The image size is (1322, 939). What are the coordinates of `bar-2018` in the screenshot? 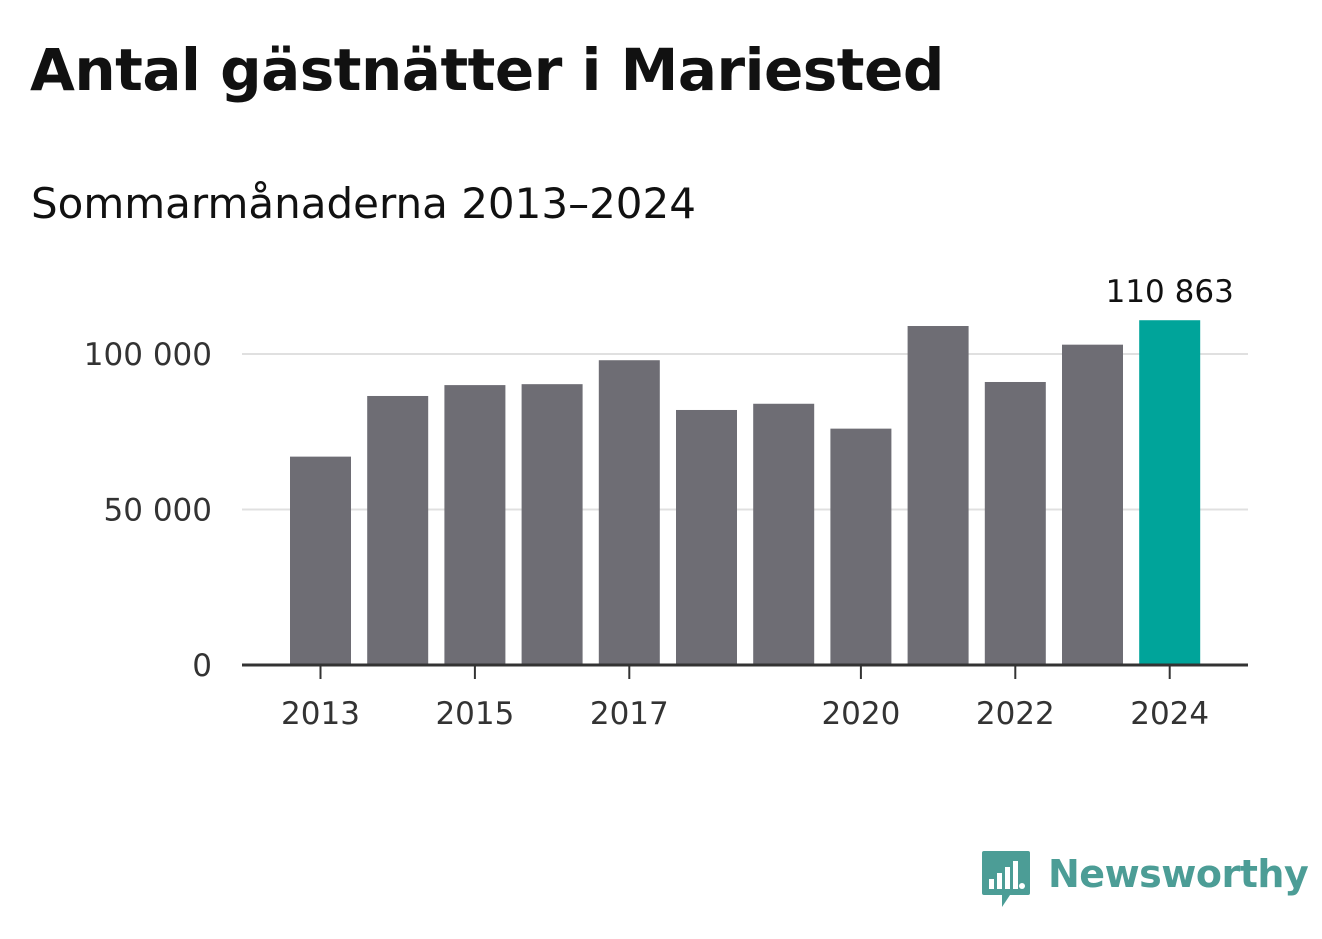 It's located at (706, 537).